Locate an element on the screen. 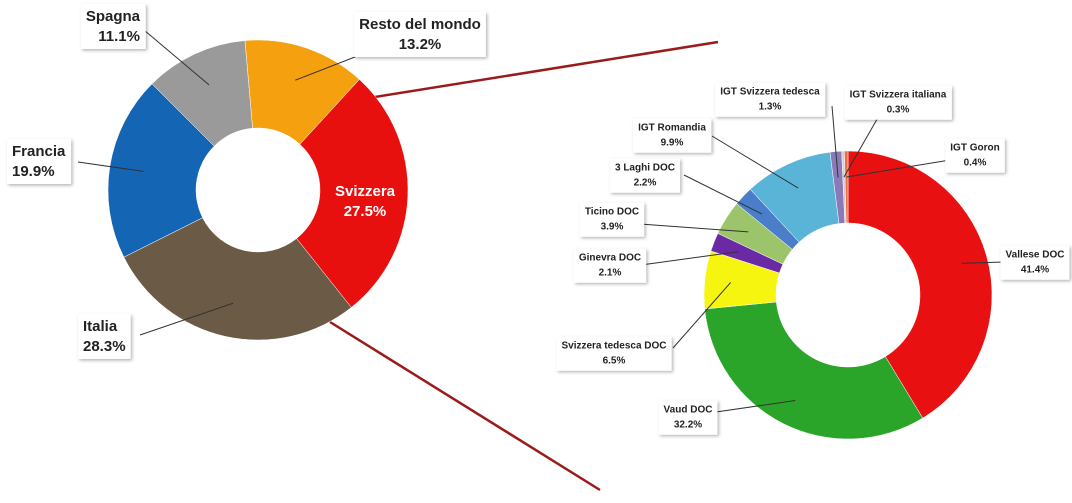  slice-label: IGT Svizzera tedesca is located at coordinates (770, 92).